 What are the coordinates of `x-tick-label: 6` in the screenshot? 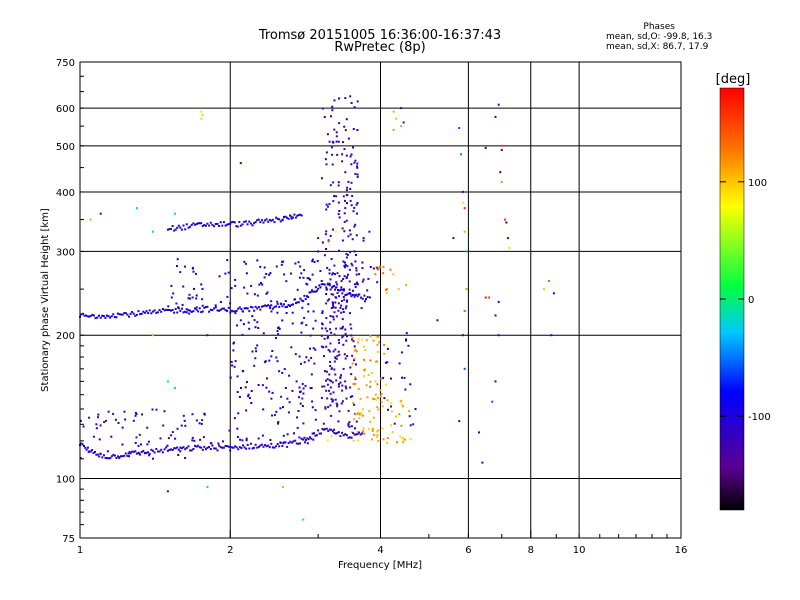 It's located at (468, 550).